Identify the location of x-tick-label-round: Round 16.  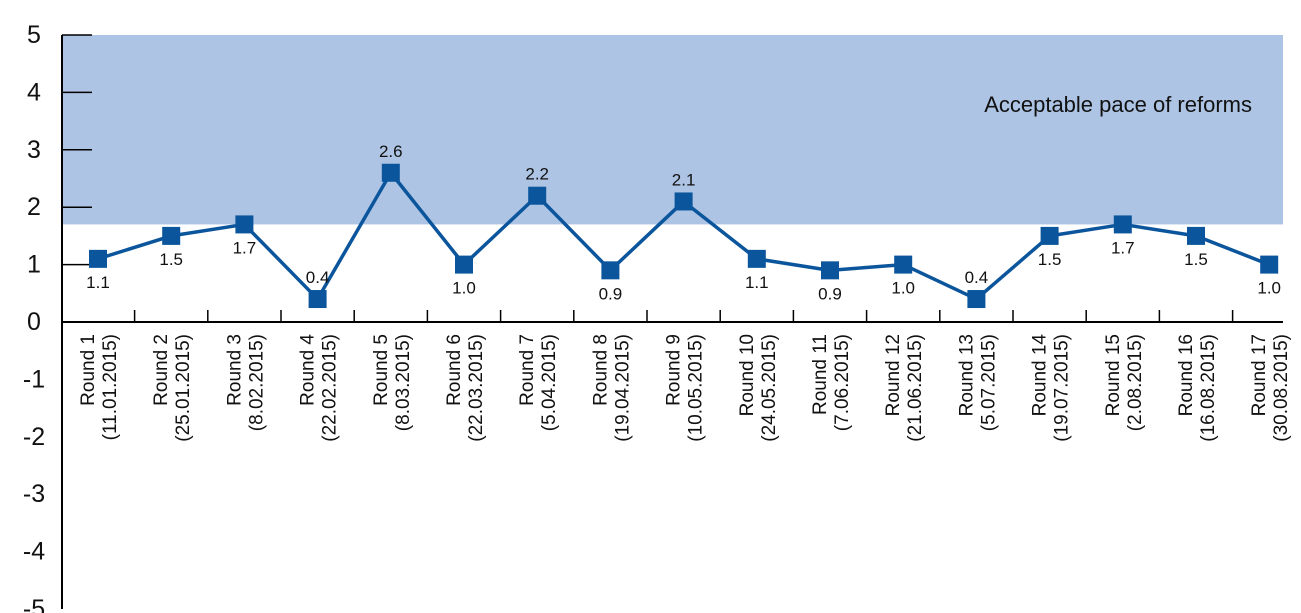
(1186, 375).